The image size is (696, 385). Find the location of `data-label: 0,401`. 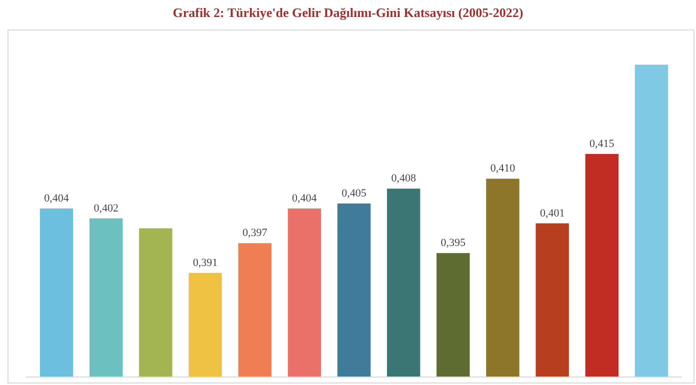

data-label: 0,401 is located at coordinates (552, 213).